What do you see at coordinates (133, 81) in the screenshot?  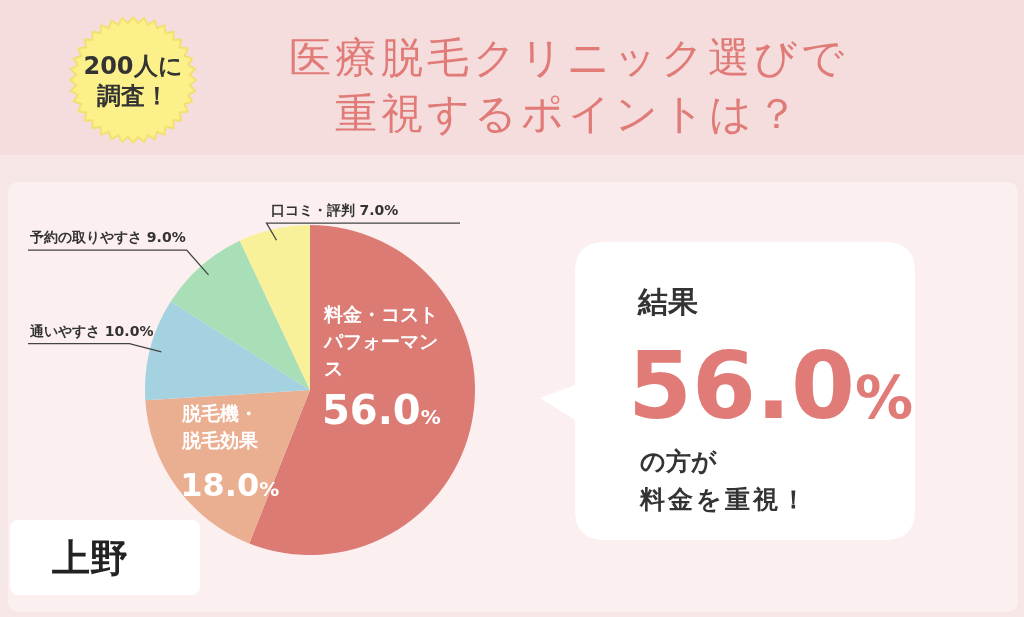 I see `text: 200人に調査！` at bounding box center [133, 81].